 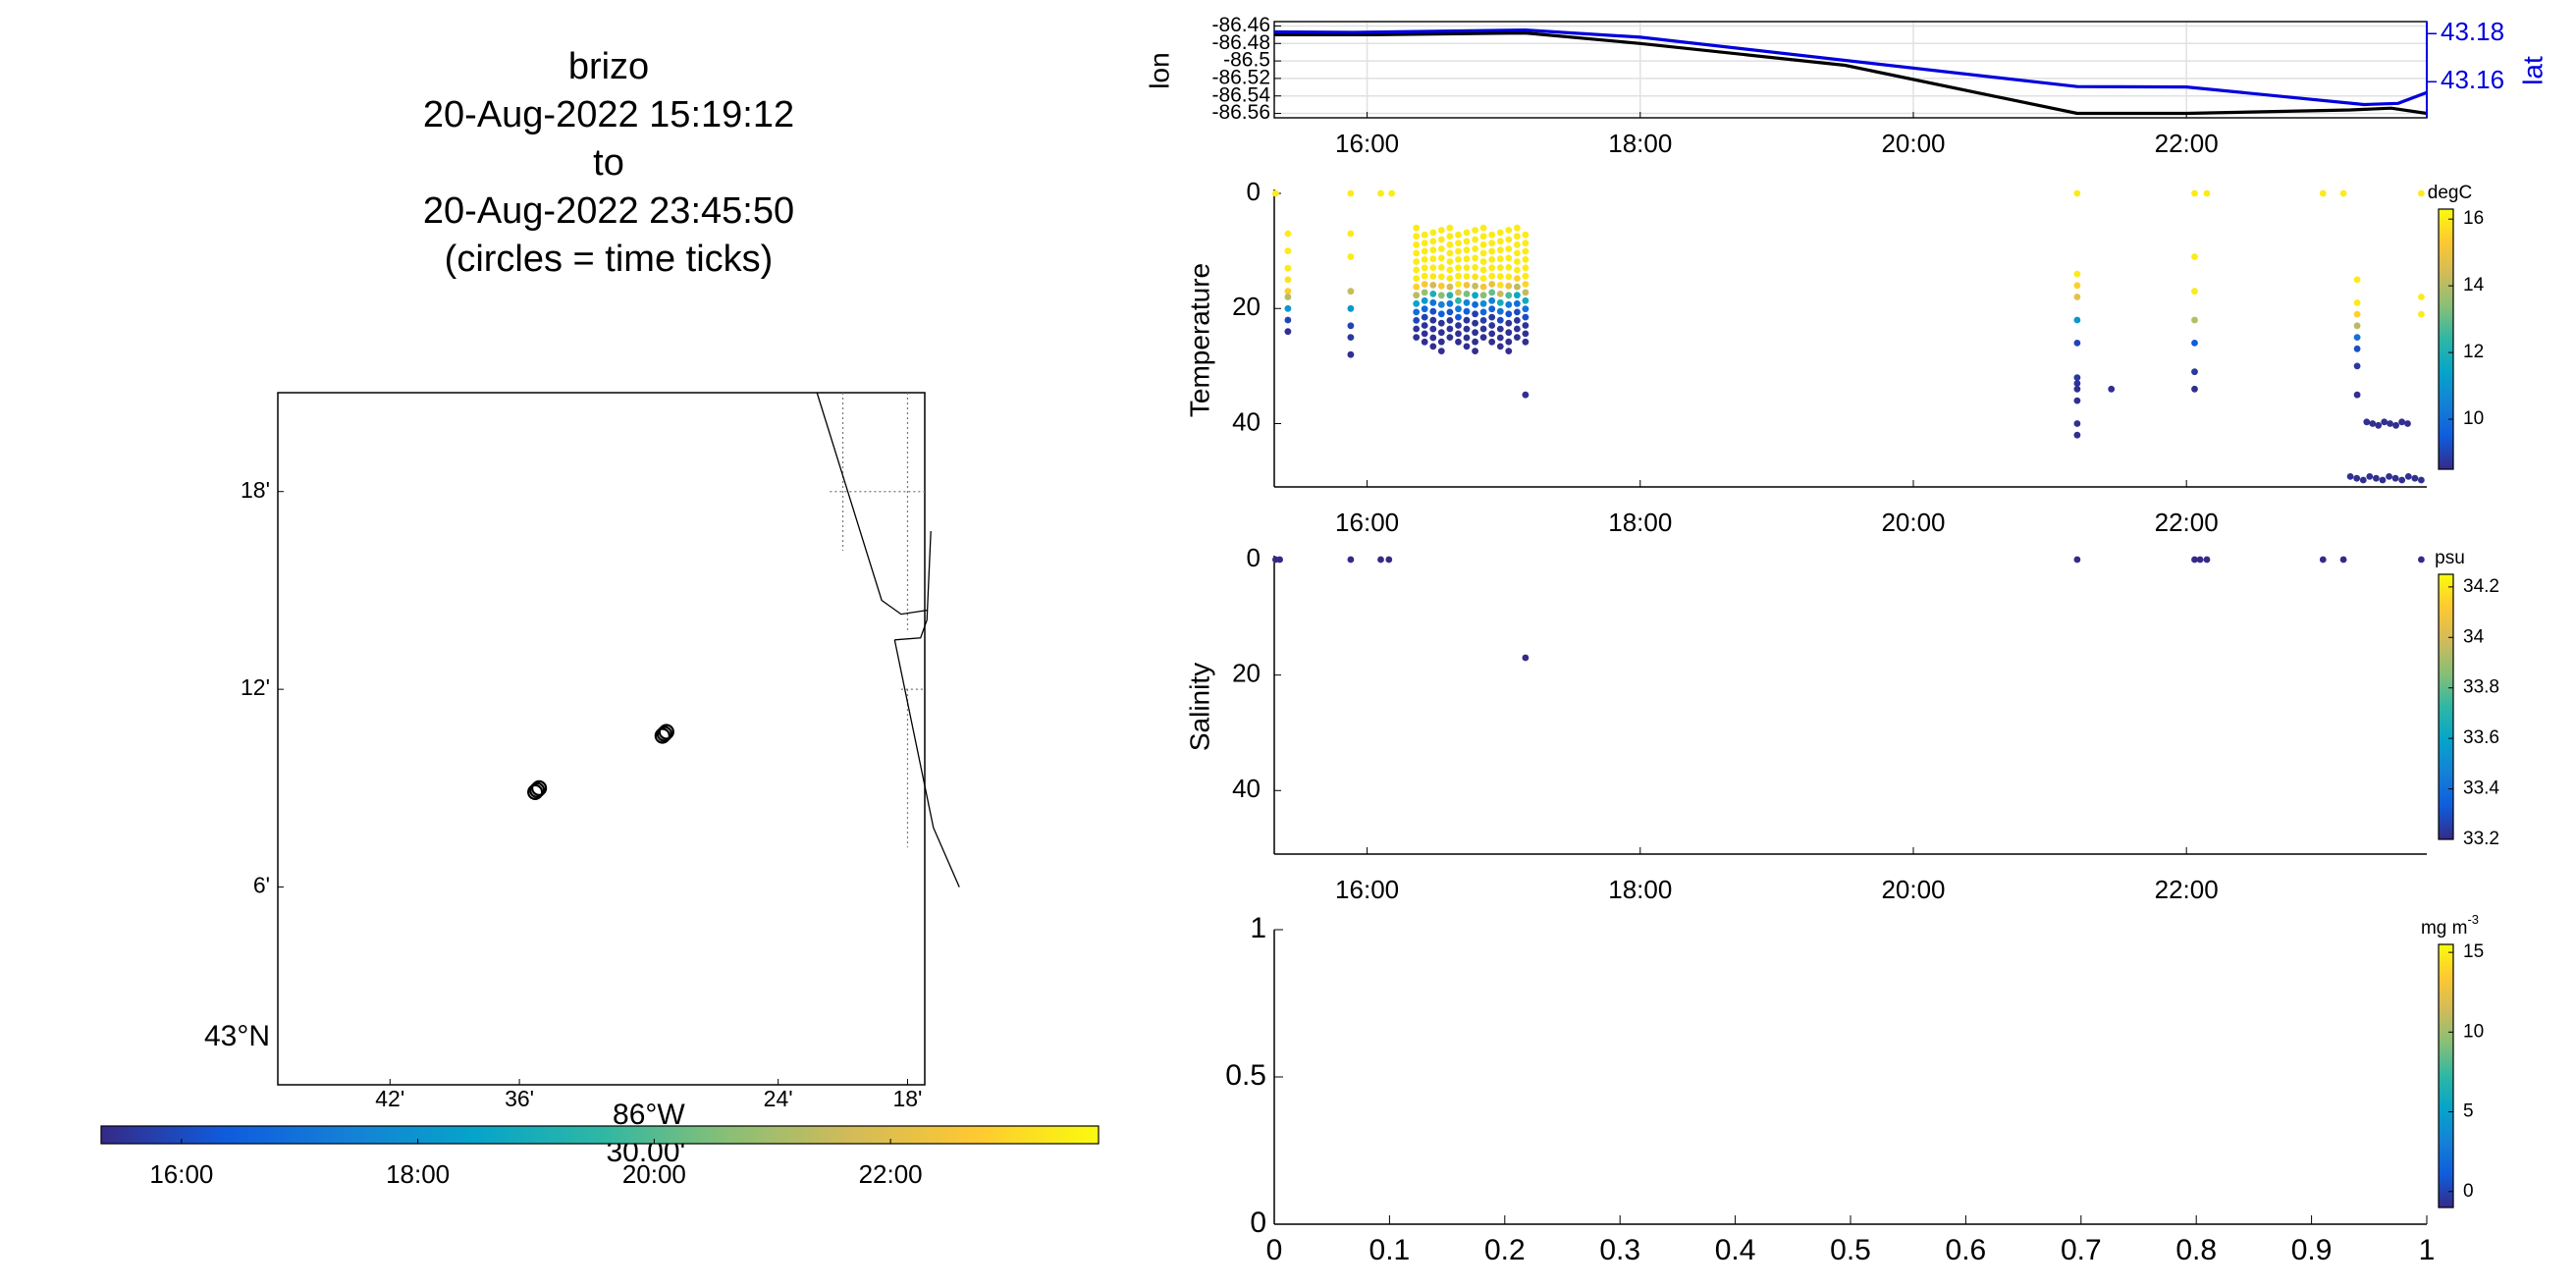 I want to click on empty-panel-x-tick-label: 0.5, so click(x=1850, y=1250).